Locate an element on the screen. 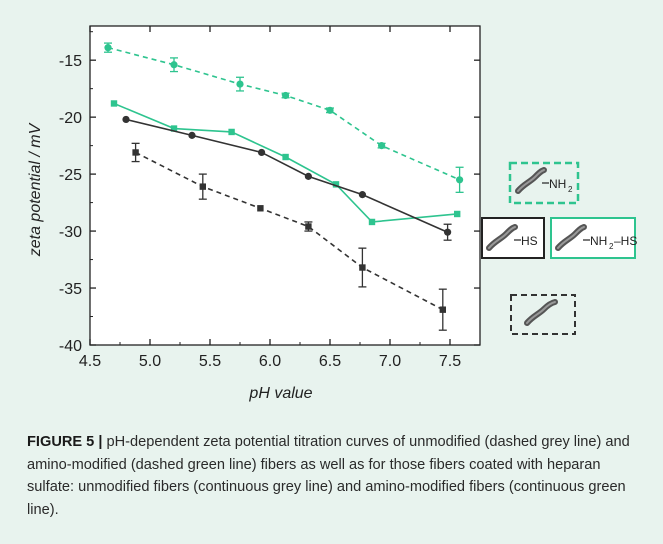 The height and width of the screenshot is (544, 663). y-tick-label: -15 is located at coordinates (70, 61).